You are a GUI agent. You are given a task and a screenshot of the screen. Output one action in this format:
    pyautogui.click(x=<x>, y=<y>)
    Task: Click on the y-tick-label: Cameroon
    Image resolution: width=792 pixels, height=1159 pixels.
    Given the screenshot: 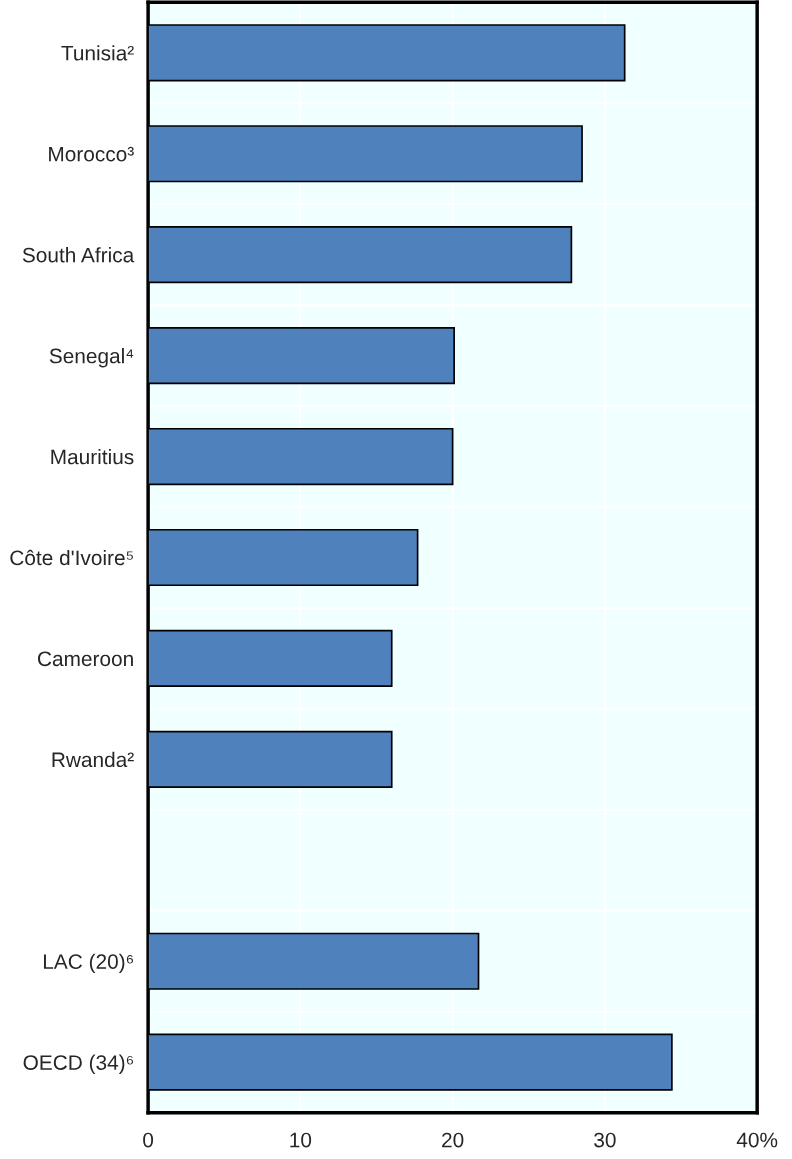 What is the action you would take?
    pyautogui.click(x=85, y=659)
    